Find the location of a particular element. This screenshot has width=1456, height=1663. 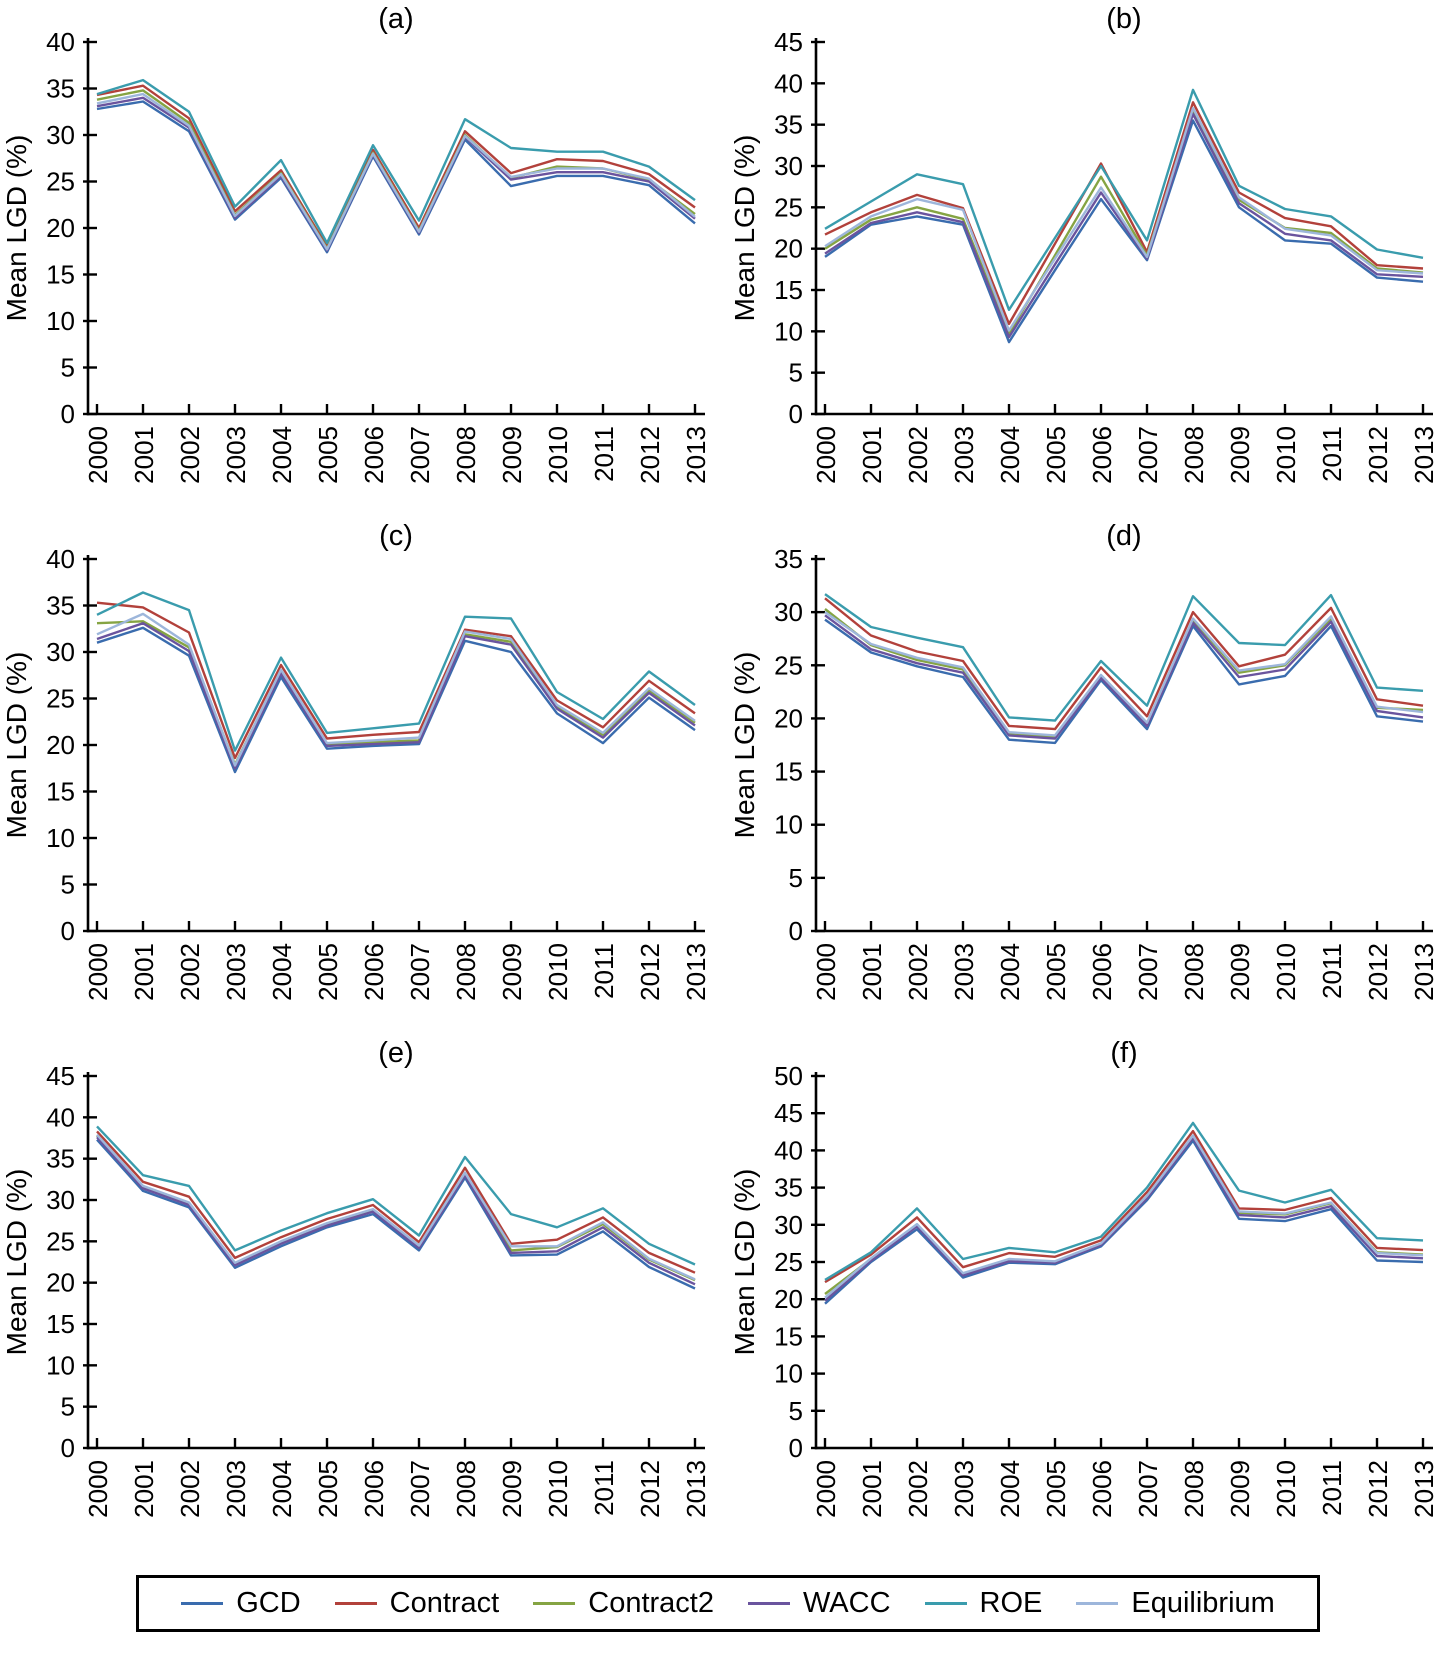

legend-label: Contract is located at coordinates (444, 1603).